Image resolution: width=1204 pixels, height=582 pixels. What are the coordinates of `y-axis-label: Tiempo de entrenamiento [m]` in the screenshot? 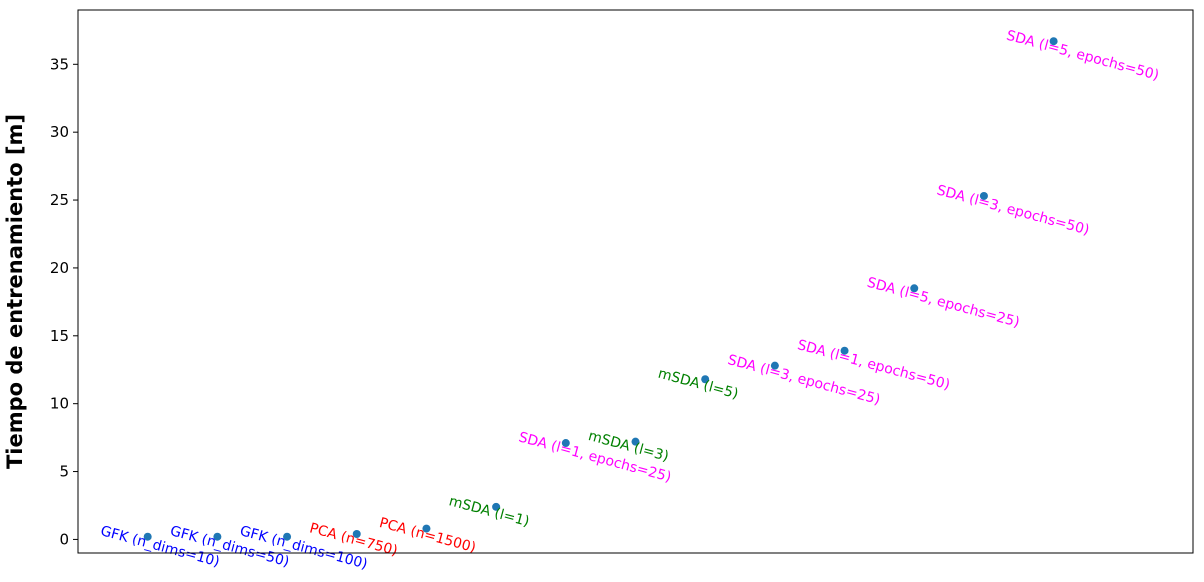 It's located at (15, 291).